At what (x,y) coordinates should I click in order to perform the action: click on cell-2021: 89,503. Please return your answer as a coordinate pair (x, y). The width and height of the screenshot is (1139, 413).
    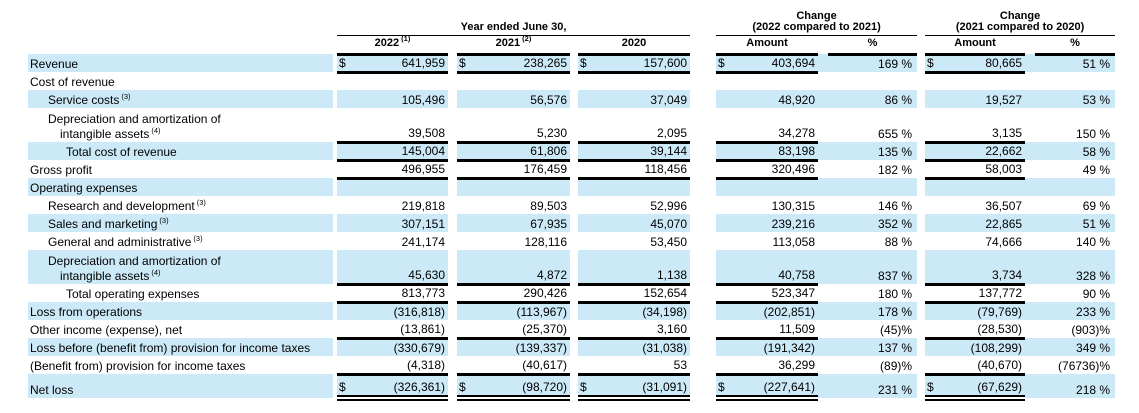
    Looking at the image, I should click on (548, 206).